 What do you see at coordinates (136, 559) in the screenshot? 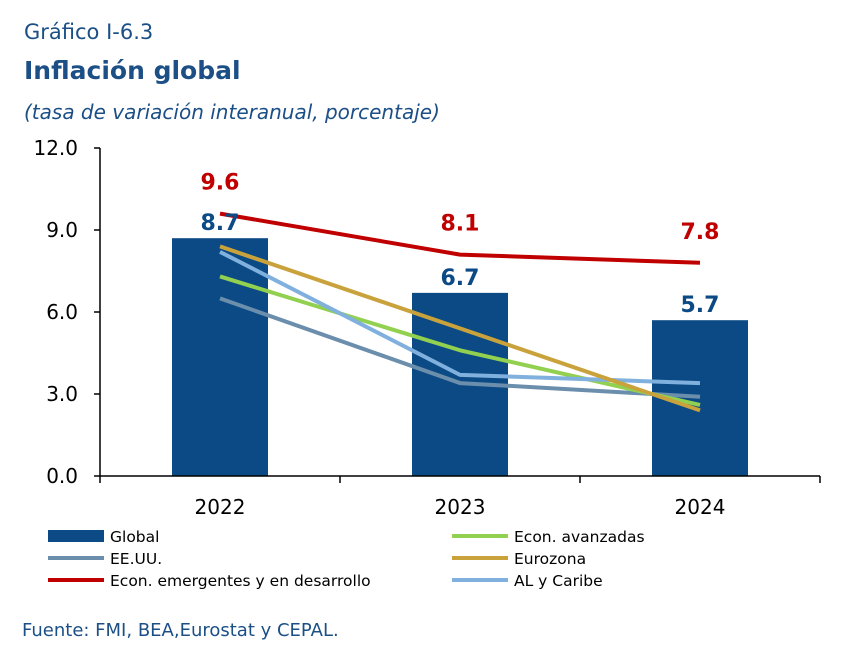
I see `legend-label-eeuu: EE.UU.` at bounding box center [136, 559].